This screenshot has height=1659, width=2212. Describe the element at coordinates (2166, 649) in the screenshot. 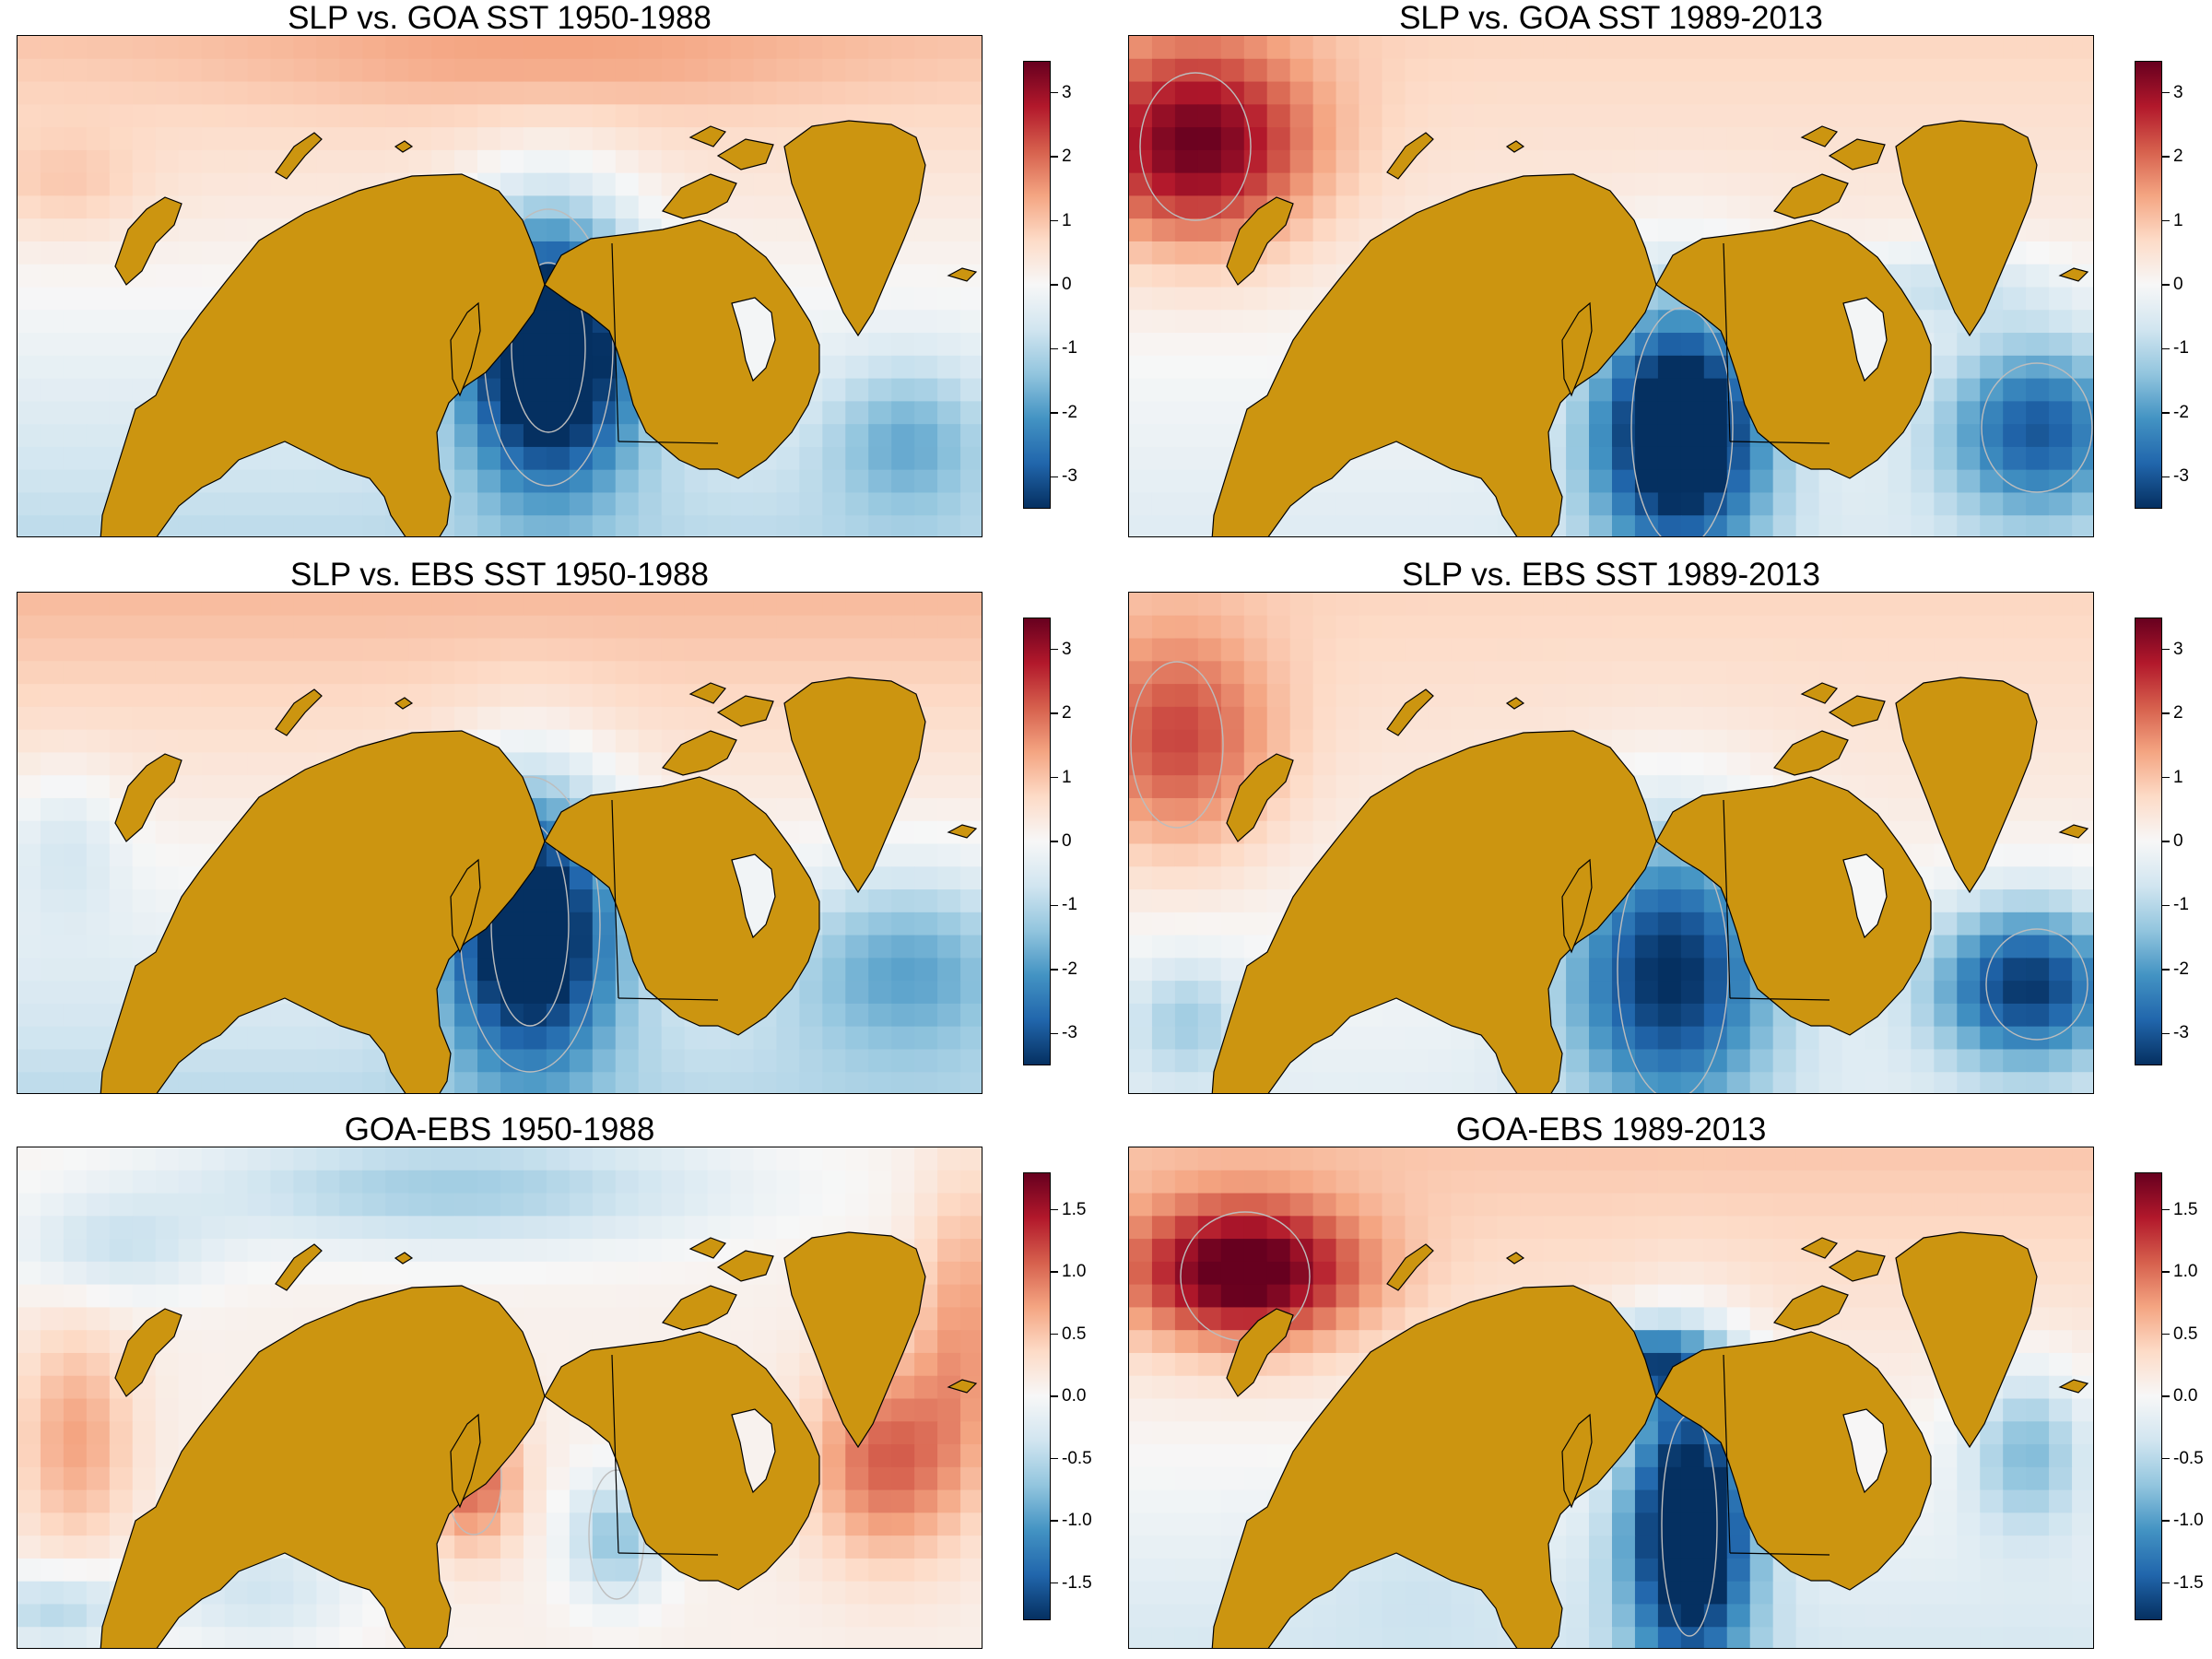

I see `scale-tick` at that location.